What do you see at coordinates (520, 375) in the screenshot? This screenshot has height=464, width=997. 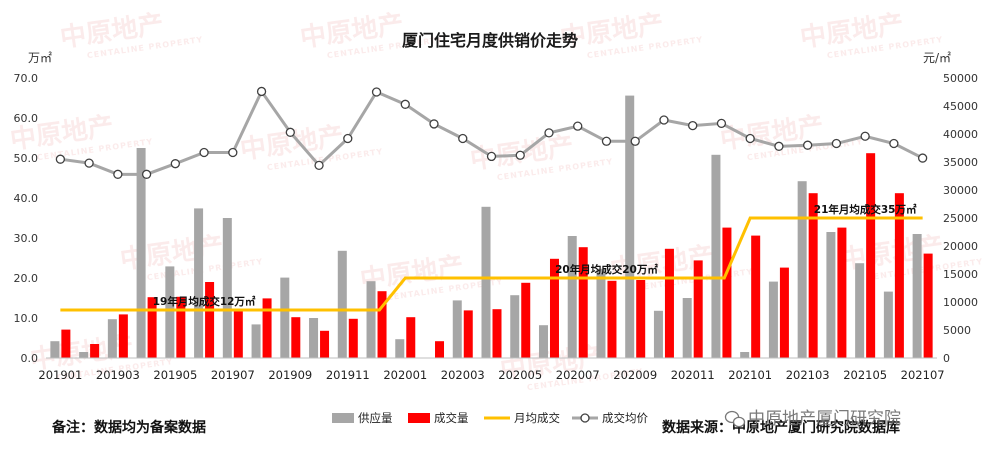 I see `x-tick-label: 202005` at bounding box center [520, 375].